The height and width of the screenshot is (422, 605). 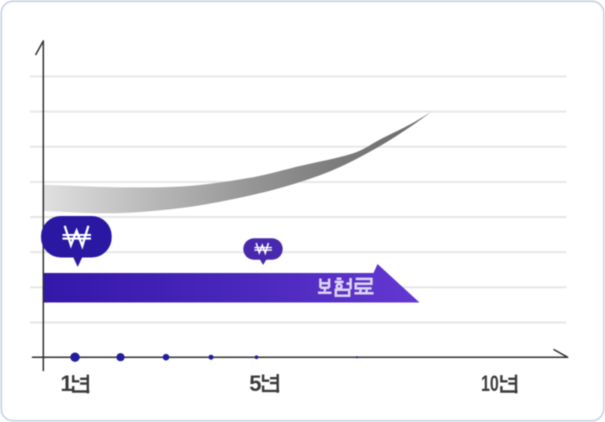 I want to click on svg-text: 5, so click(x=255, y=383).